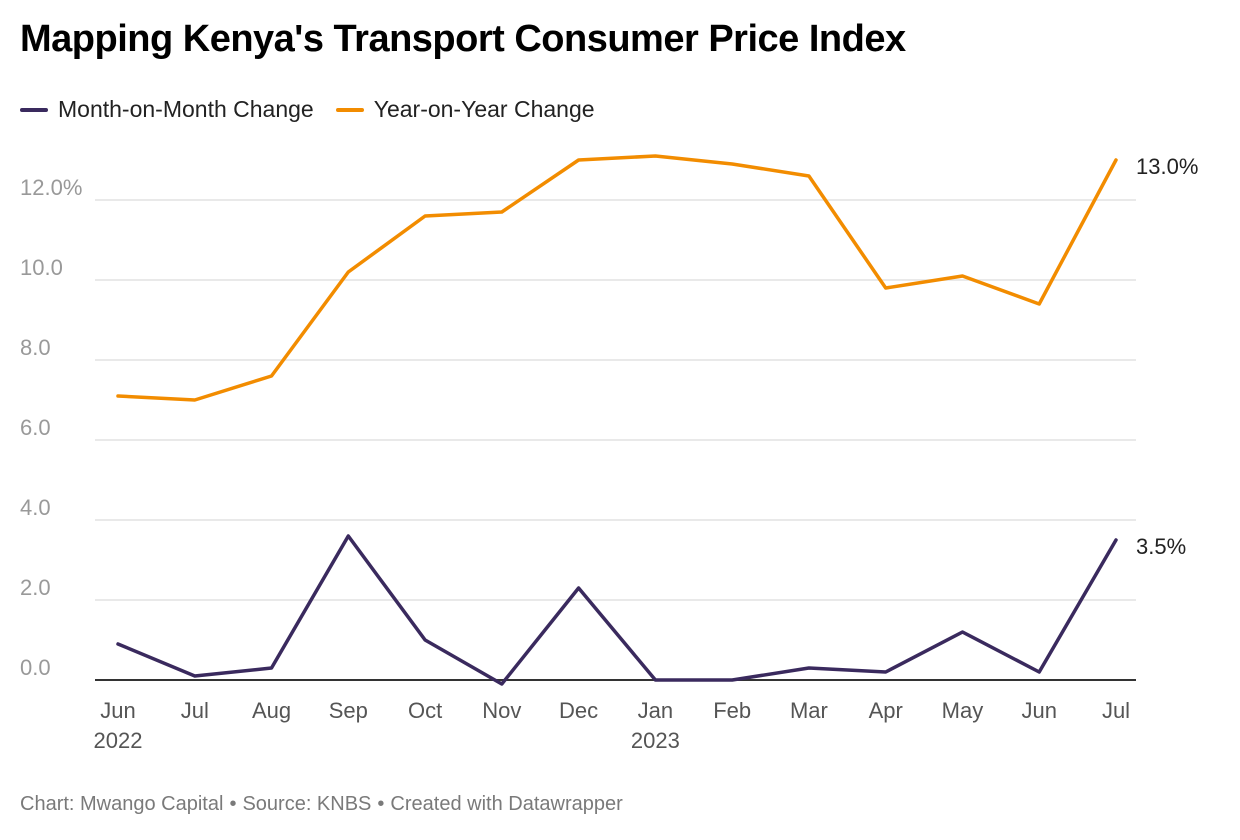 Image resolution: width=1240 pixels, height=840 pixels. Describe the element at coordinates (617, 610) in the screenshot. I see `series-line-month-on-month` at that location.